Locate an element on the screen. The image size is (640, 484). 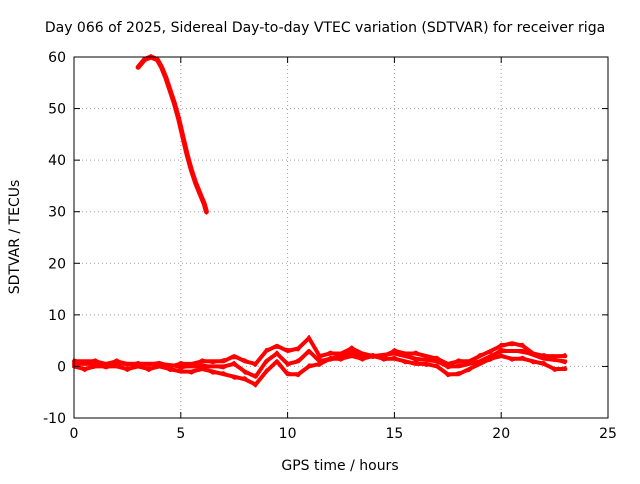
y-tick-label: 0 is located at coordinates (61, 367).